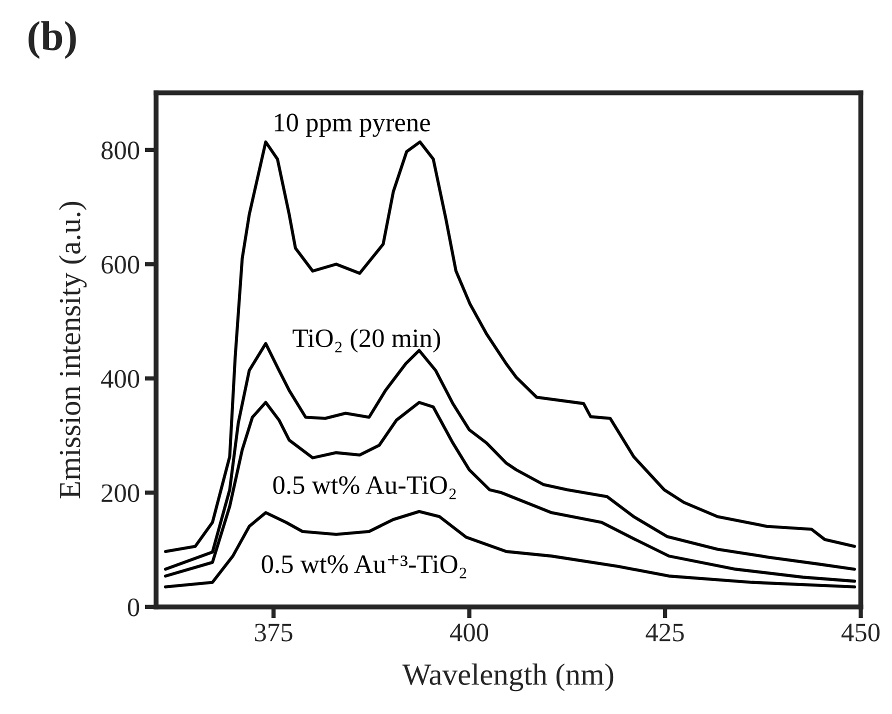 Image resolution: width=892 pixels, height=714 pixels. Describe the element at coordinates (134, 607) in the screenshot. I see `y-tick-label: 0` at that location.